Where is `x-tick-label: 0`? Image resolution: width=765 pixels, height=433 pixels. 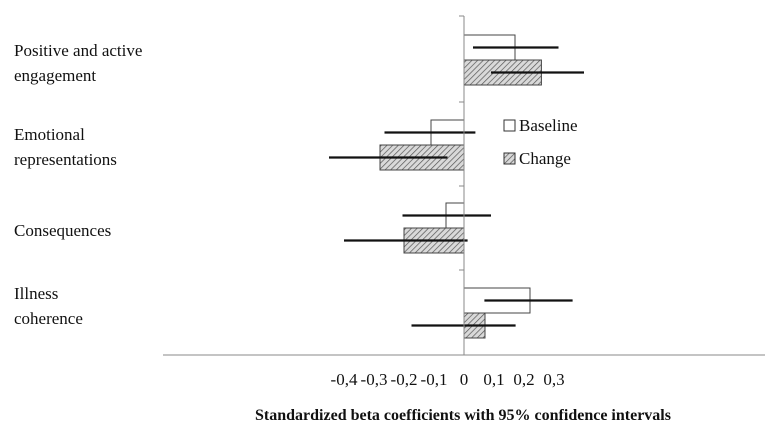 x-tick-label: 0 is located at coordinates (464, 379).